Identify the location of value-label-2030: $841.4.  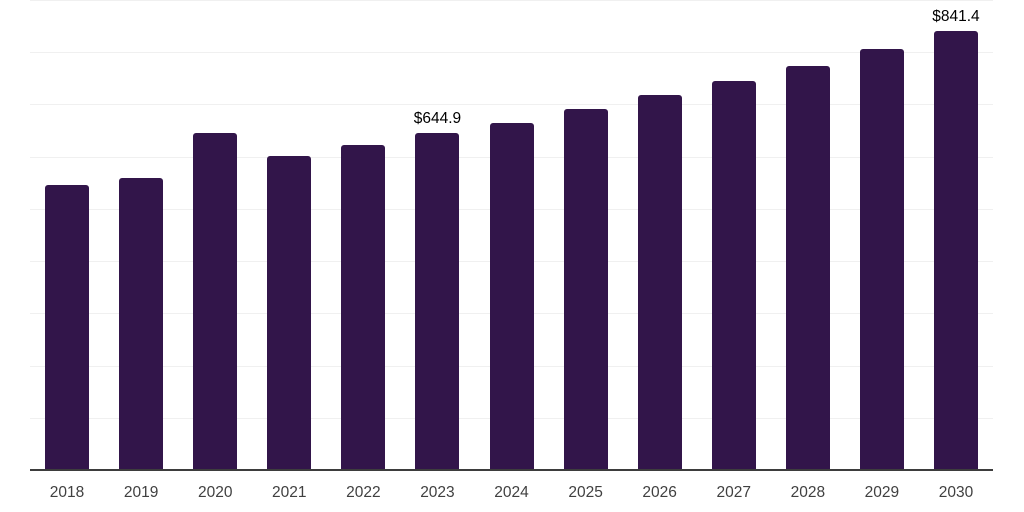
(956, 16).